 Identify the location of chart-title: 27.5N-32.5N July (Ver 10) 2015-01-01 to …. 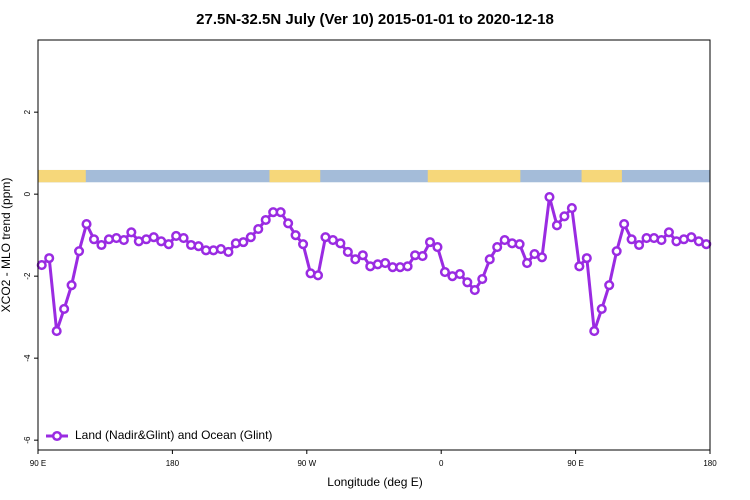
(375, 19).